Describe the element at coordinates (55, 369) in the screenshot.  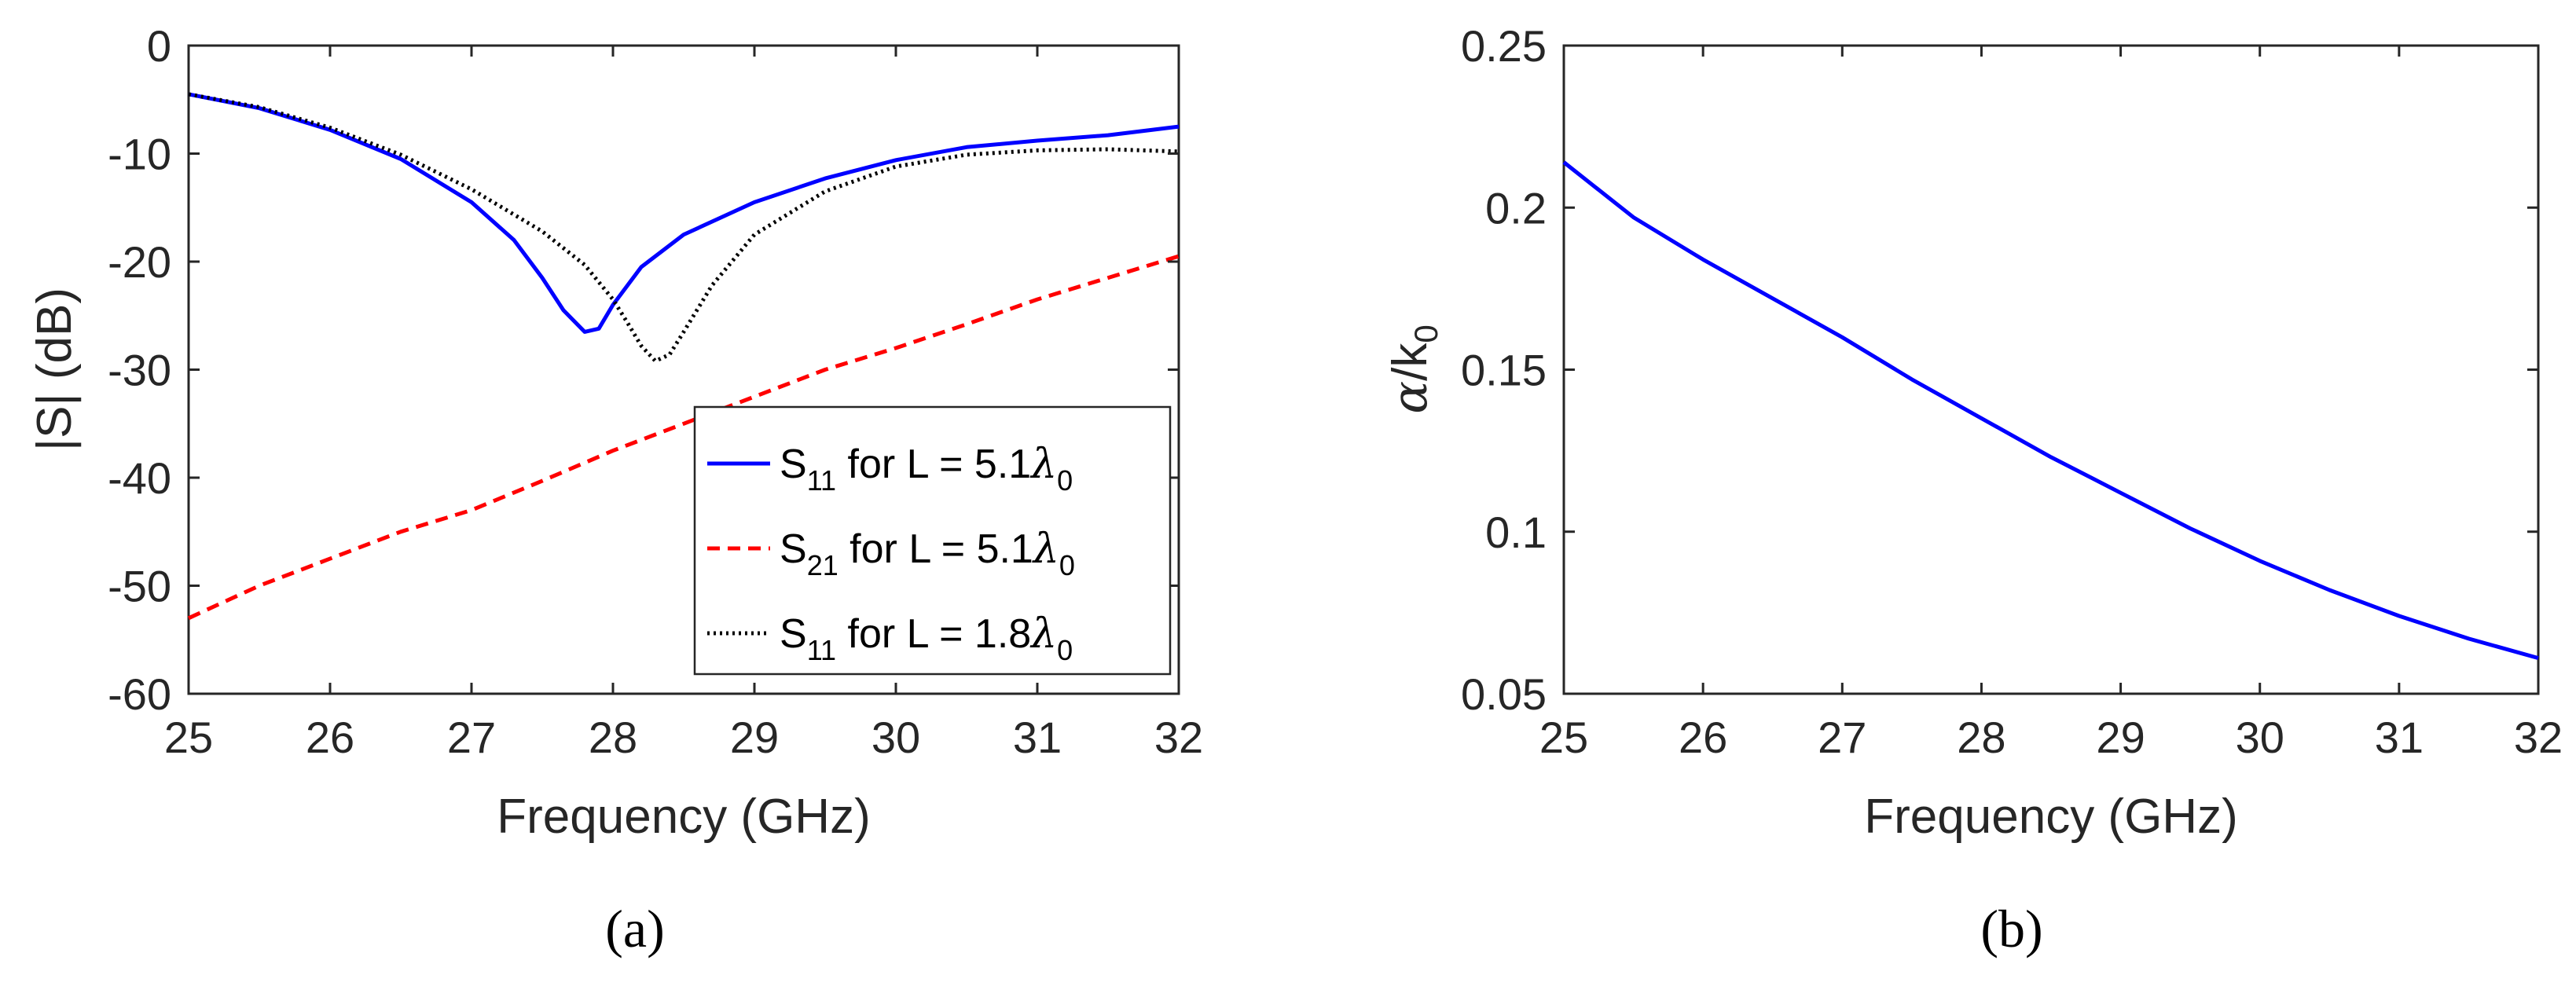
I see `panel-a-ylabel: |S| (dB)` at that location.